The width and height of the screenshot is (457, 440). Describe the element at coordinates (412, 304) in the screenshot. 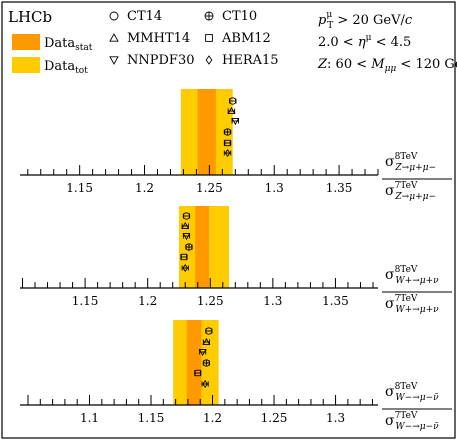

I see `ratio-term: σ7TeV W+→μ+ν` at that location.